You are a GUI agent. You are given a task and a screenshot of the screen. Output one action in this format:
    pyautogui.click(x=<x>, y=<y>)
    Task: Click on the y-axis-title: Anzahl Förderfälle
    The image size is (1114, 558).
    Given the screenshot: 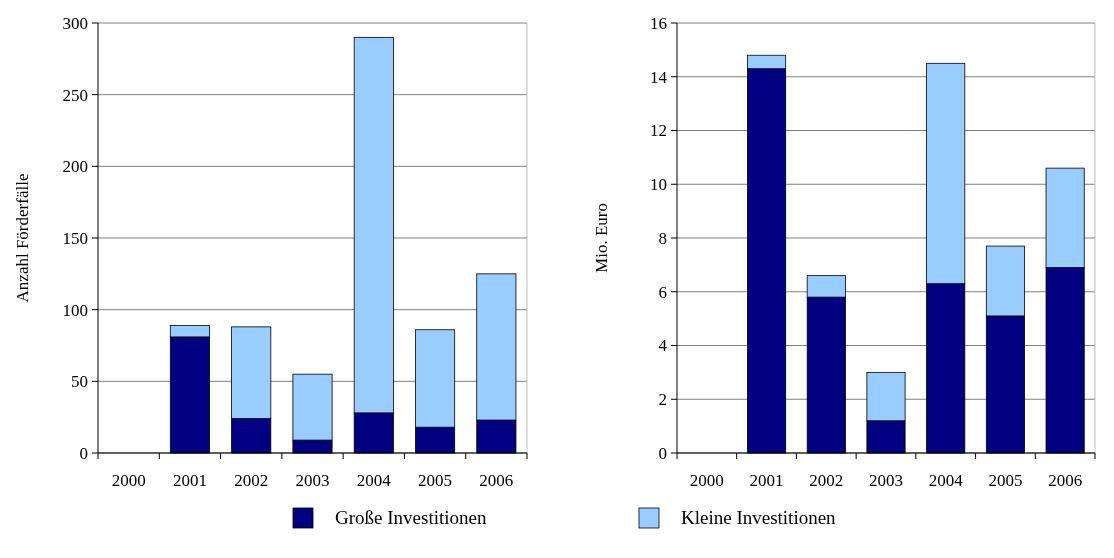 What is the action you would take?
    pyautogui.click(x=22, y=238)
    